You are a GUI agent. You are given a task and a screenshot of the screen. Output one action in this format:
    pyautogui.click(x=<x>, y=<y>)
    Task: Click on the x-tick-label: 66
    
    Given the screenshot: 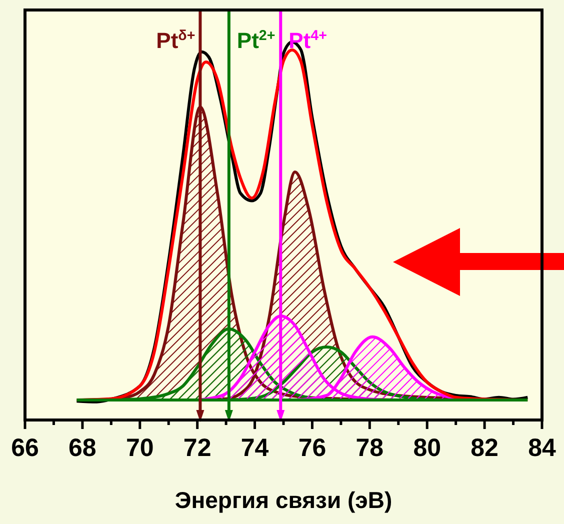 What is the action you would take?
    pyautogui.click(x=25, y=448)
    